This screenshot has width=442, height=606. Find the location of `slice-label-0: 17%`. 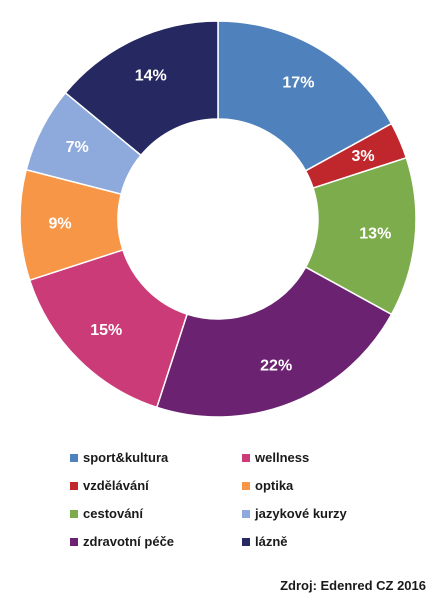

slice-label-0: 17% is located at coordinates (298, 83).